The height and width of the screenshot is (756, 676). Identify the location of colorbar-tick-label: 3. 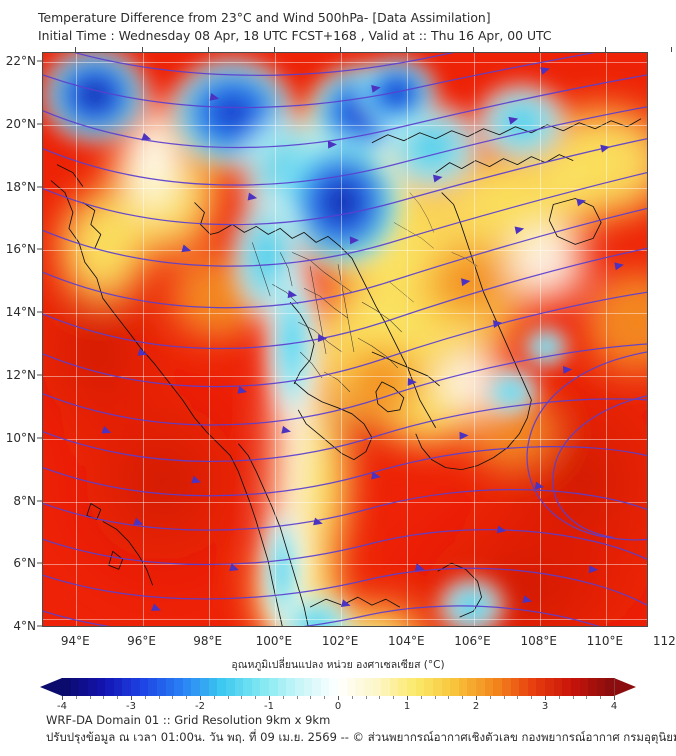
(545, 706).